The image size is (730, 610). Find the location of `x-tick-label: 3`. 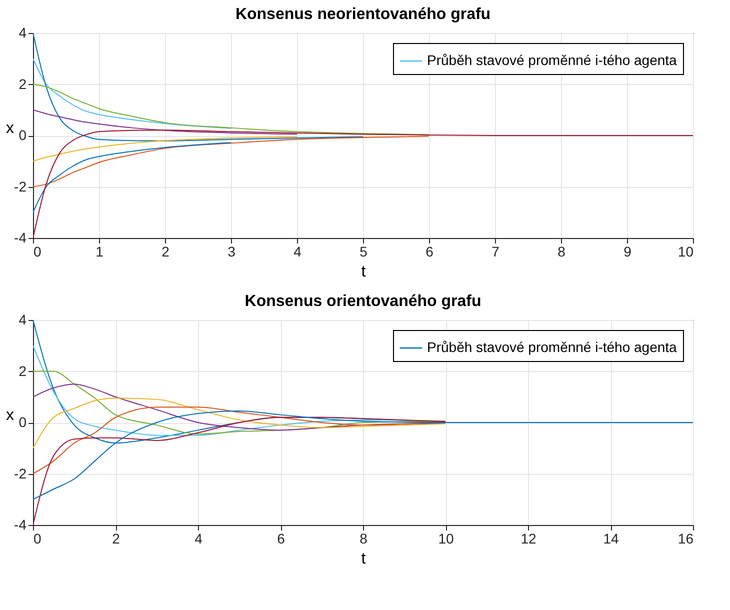

x-tick-label: 3 is located at coordinates (232, 252).